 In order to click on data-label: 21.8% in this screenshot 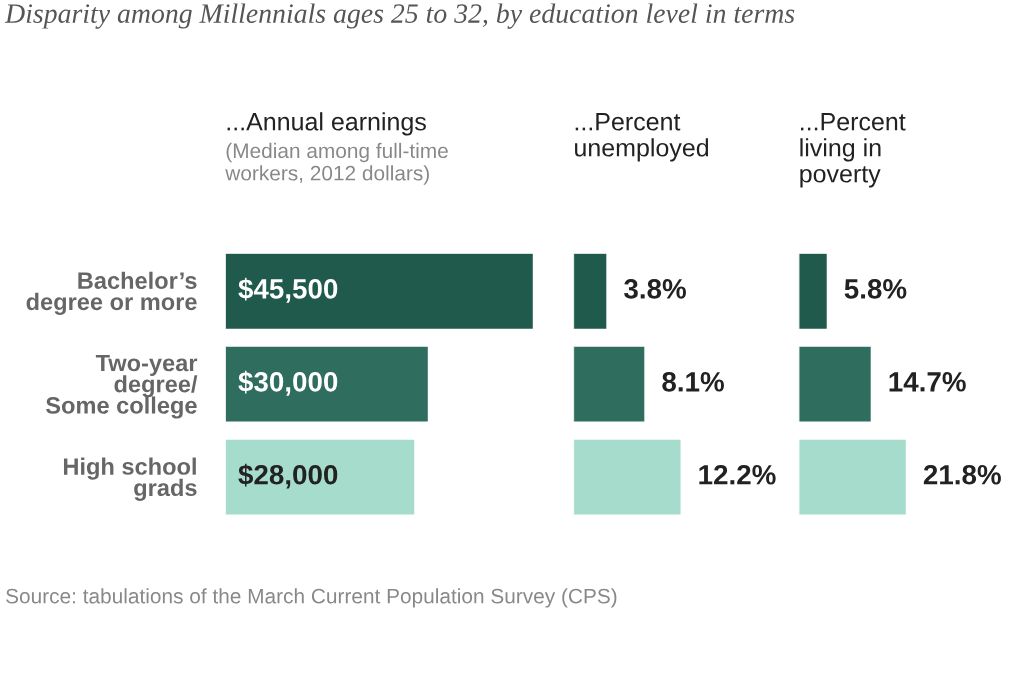, I will do `click(962, 474)`.